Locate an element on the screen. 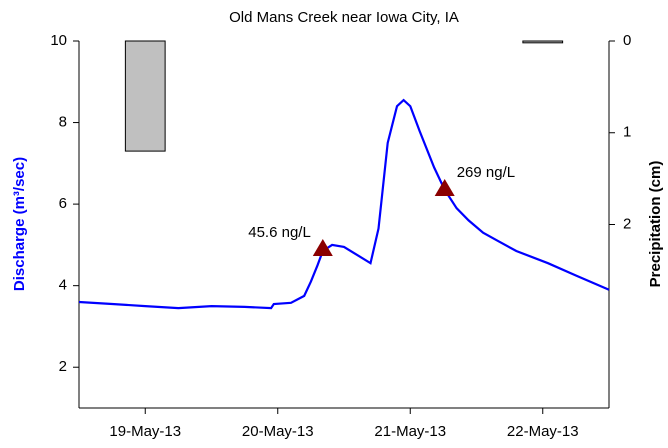 Image resolution: width=668 pixels, height=448 pixels. y-tick-label: 4 is located at coordinates (63, 285).